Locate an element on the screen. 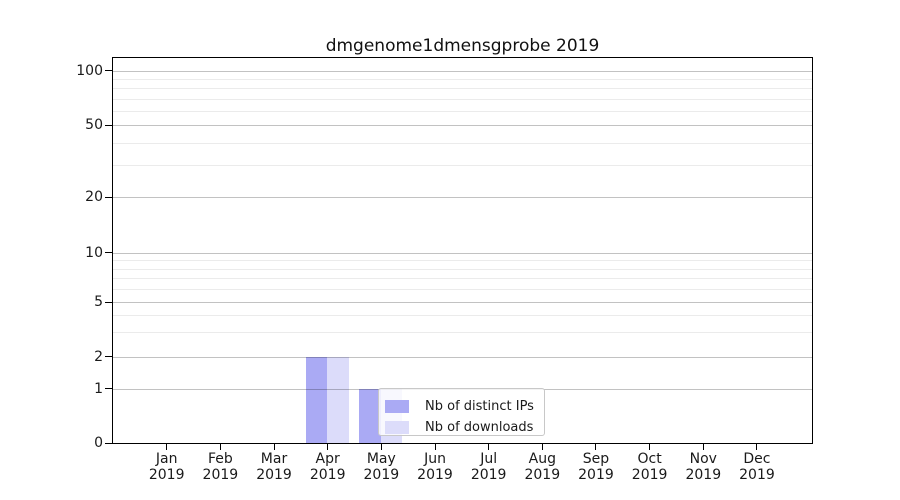 This screenshot has height=500, width=900. x-tick-label-jun: Jun 2019 is located at coordinates (435, 467).